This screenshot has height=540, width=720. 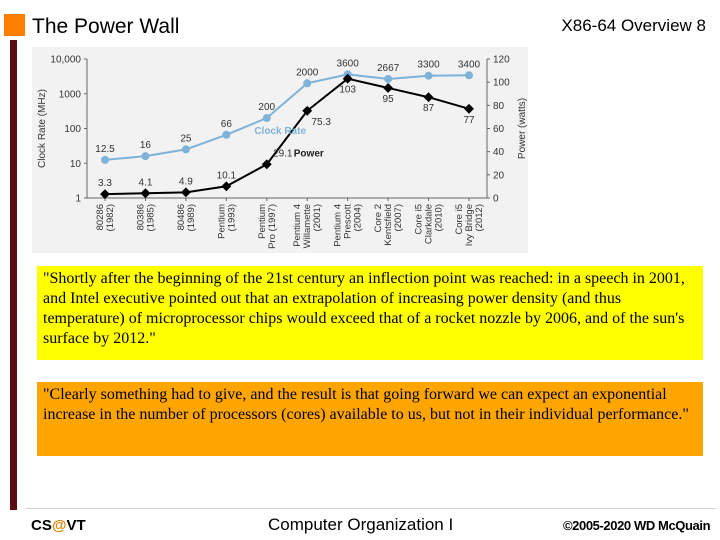 I want to click on left-tick-label: 100, so click(x=72, y=129).